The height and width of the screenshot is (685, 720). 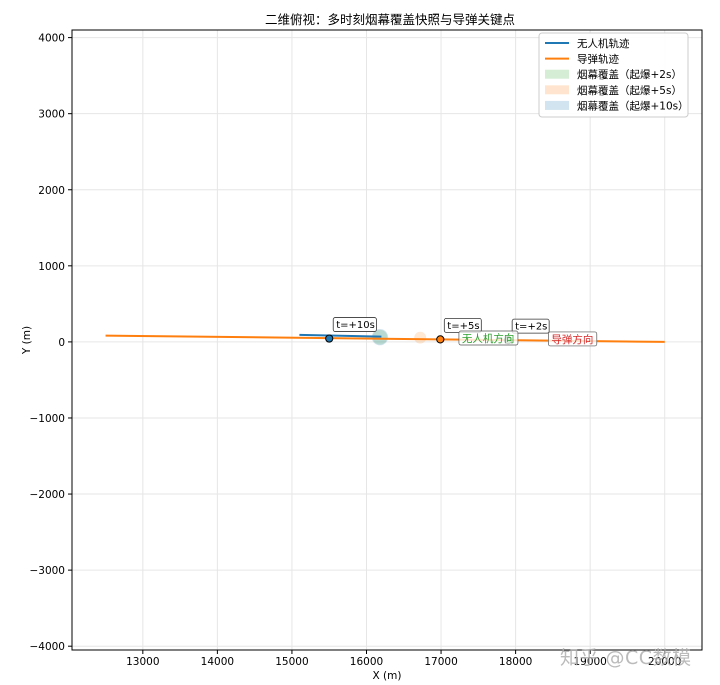 What do you see at coordinates (47, 495) in the screenshot?
I see `y-tick-label-2: −2000` at bounding box center [47, 495].